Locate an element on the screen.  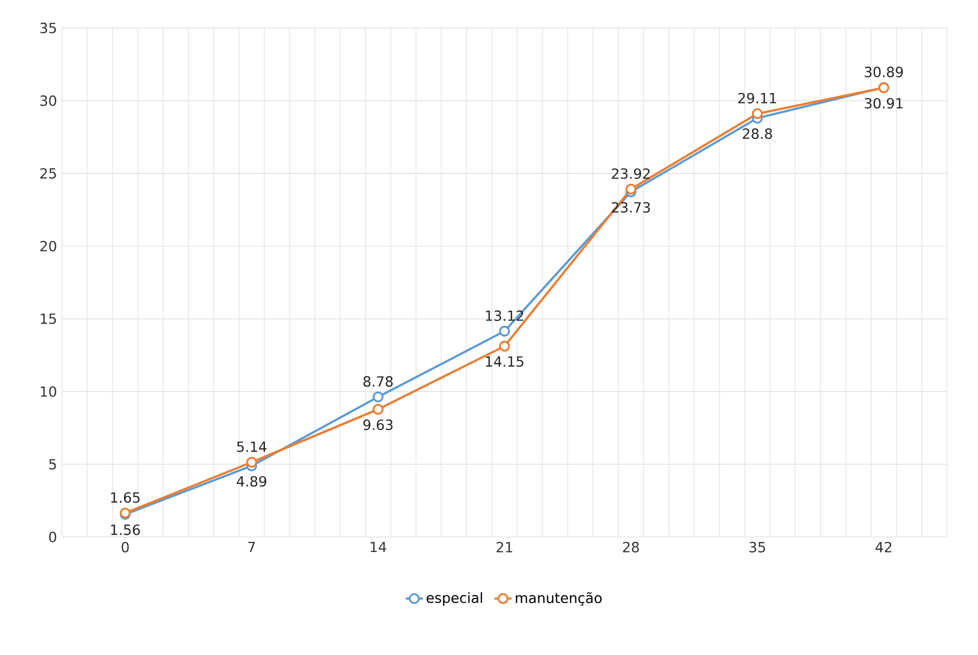
x-tick-label: 7 is located at coordinates (251, 547).